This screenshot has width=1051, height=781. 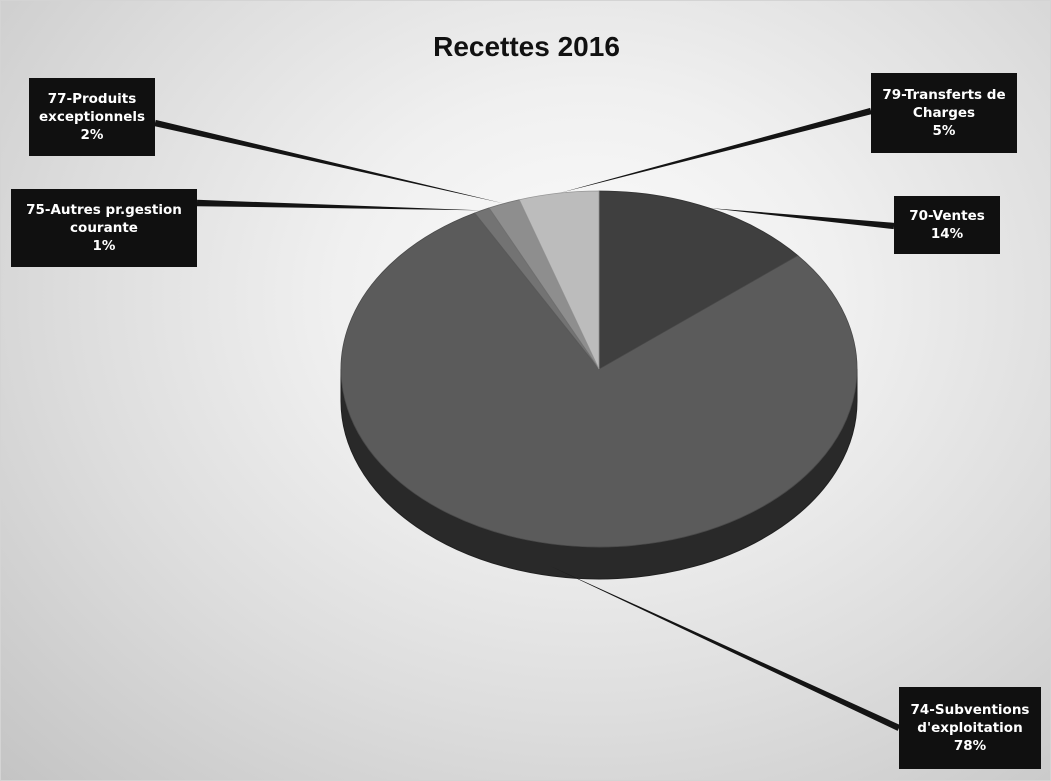 I want to click on data-label-box: 75-Autres pr.gestion courante 1%, so click(x=104, y=228).